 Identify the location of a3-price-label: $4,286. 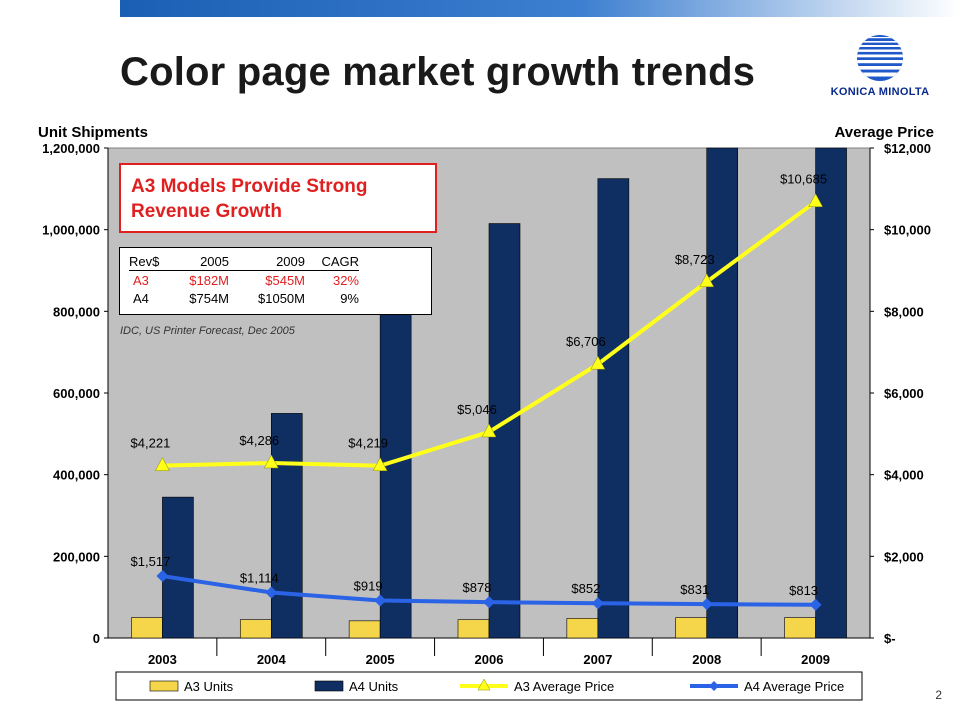
(259, 440).